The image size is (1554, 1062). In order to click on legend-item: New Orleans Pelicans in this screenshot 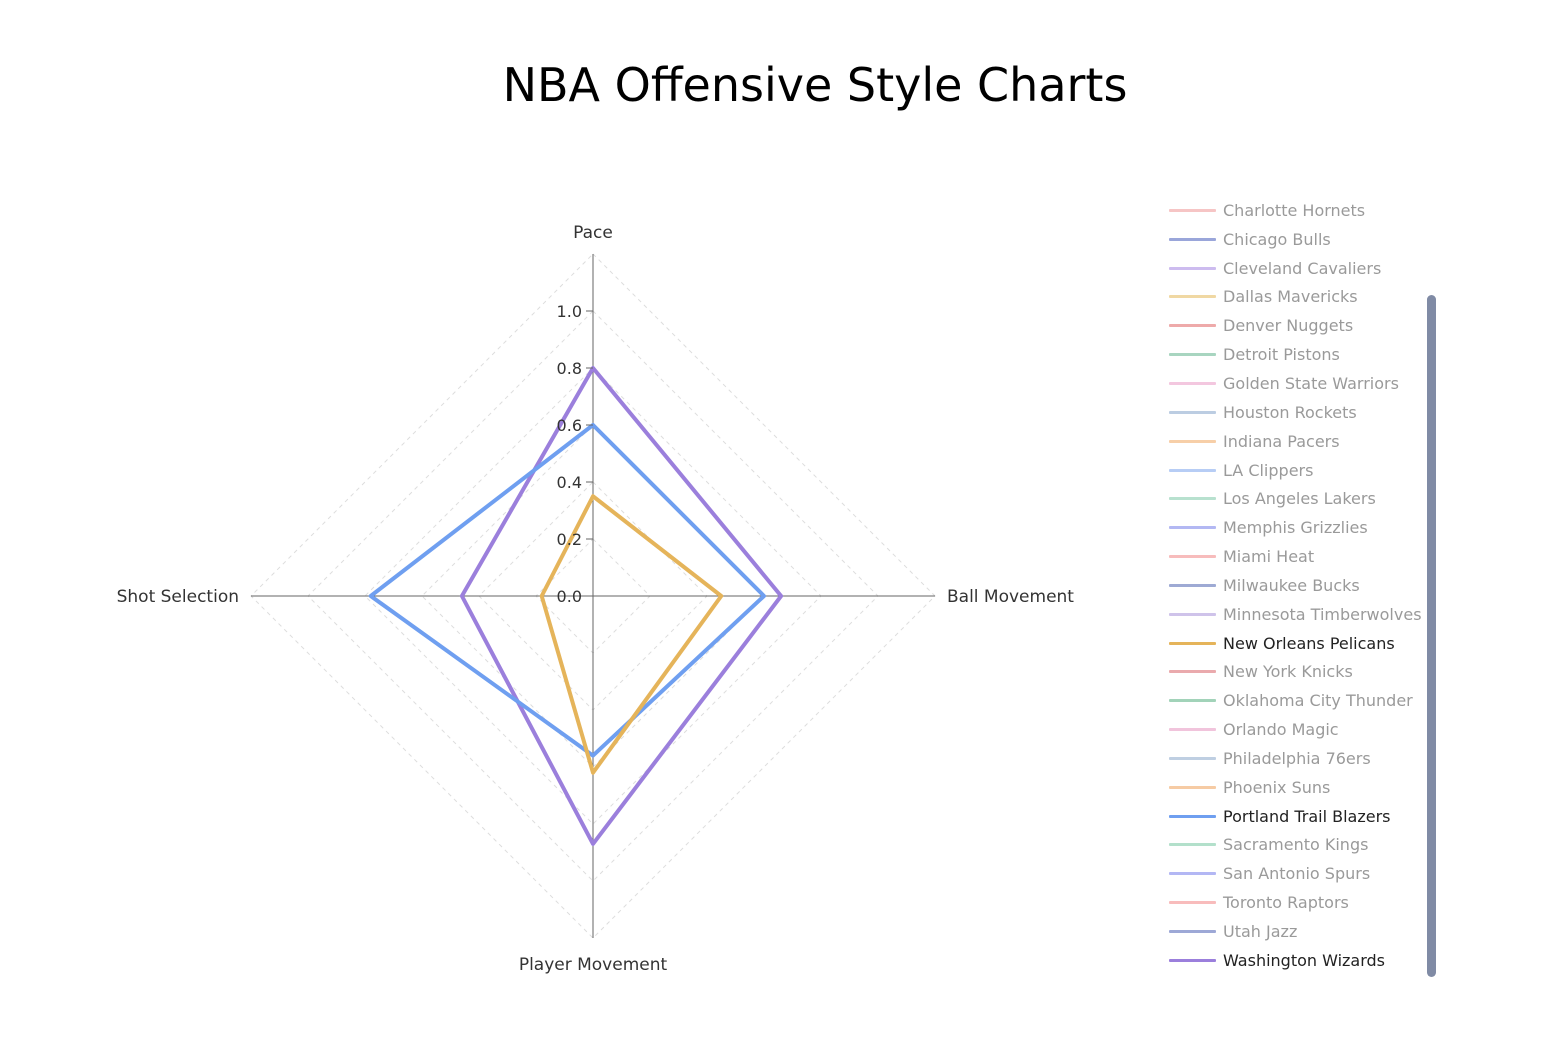, I will do `click(1291, 643)`.